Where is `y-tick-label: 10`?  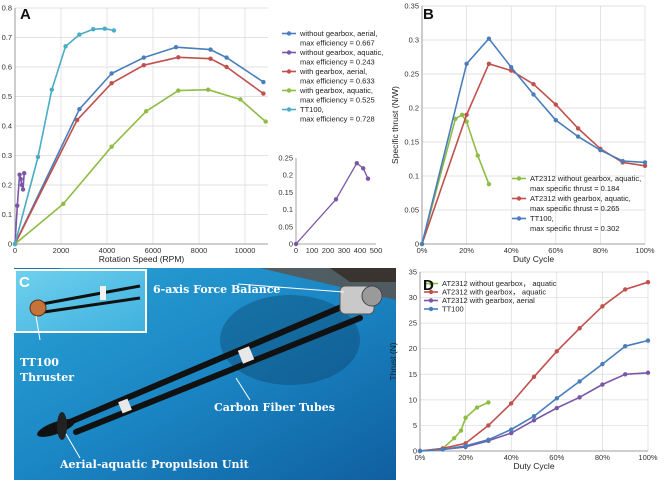
y-tick-label: 10 is located at coordinates (413, 399).